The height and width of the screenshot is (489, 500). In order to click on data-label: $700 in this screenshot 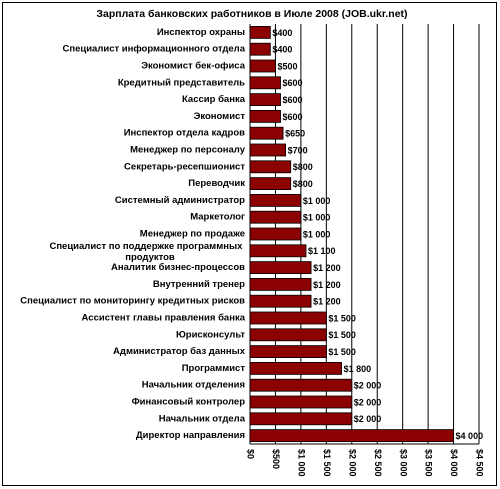, I will do `click(298, 150)`.